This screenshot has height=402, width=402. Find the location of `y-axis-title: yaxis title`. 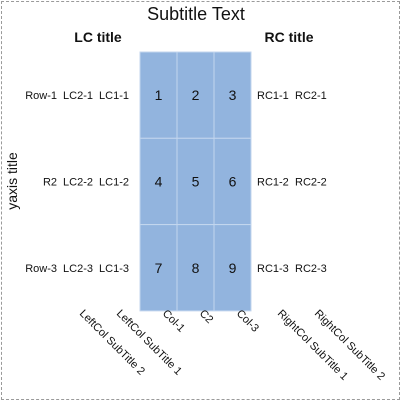

y-axis-title: yaxis title is located at coordinates (12, 181).